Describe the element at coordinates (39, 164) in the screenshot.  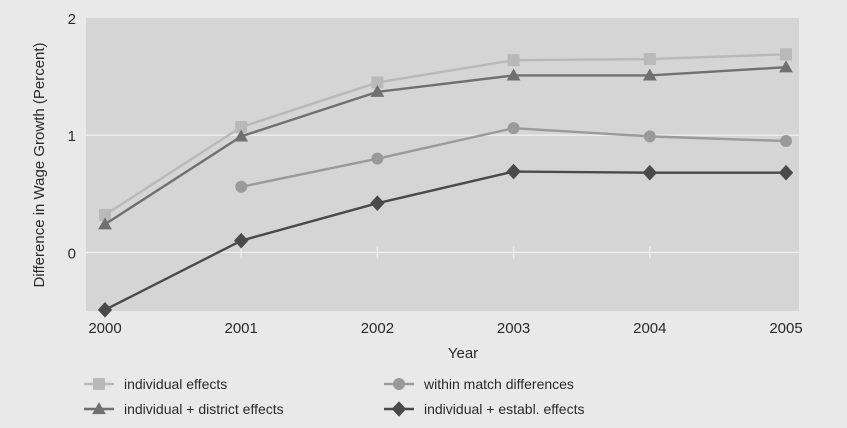
I see `y-axis-title: Difference in Wage Growth (Percent)` at that location.